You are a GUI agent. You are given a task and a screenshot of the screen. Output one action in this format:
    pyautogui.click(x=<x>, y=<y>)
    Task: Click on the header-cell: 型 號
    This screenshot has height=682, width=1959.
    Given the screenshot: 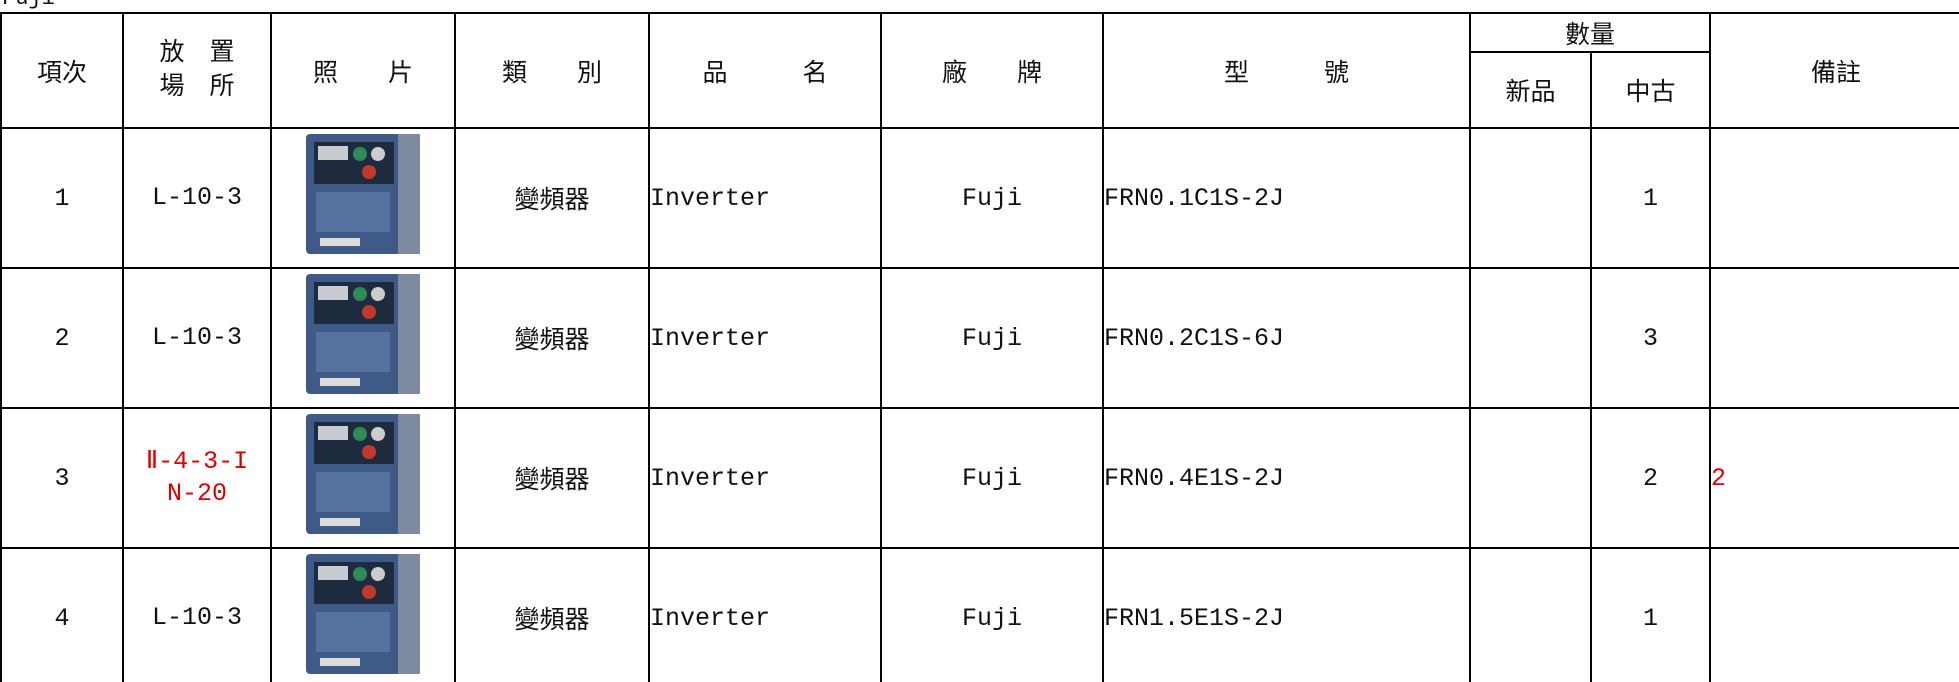 What is the action you would take?
    pyautogui.click(x=1286, y=70)
    